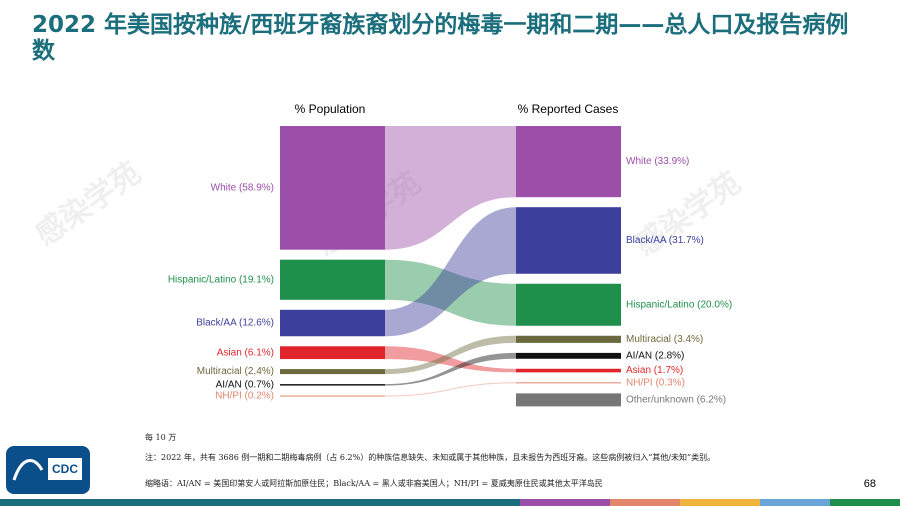 The image size is (900, 506). Describe the element at coordinates (657, 161) in the screenshot. I see `node-label: White (33.9%)` at that location.